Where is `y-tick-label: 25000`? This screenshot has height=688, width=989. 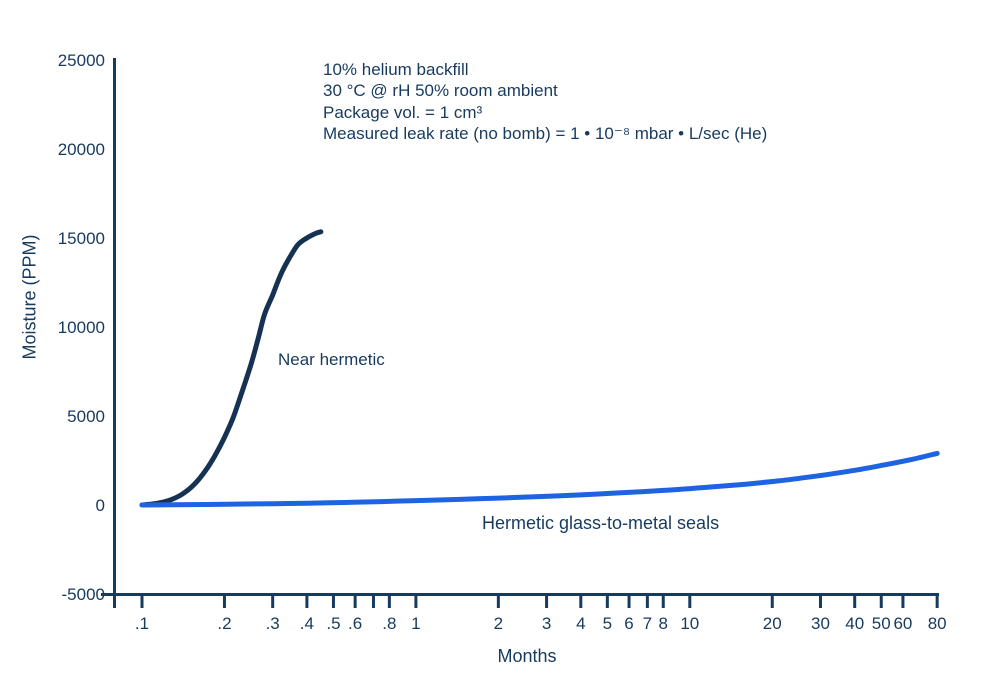
y-tick-label: 25000 is located at coordinates (81, 60).